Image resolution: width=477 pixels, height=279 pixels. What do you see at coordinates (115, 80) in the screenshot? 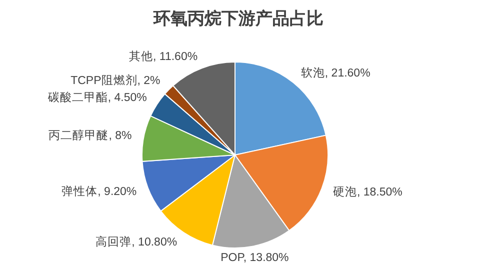
I see `slice-label: TCPP阻燃剂, 2%` at bounding box center [115, 80].